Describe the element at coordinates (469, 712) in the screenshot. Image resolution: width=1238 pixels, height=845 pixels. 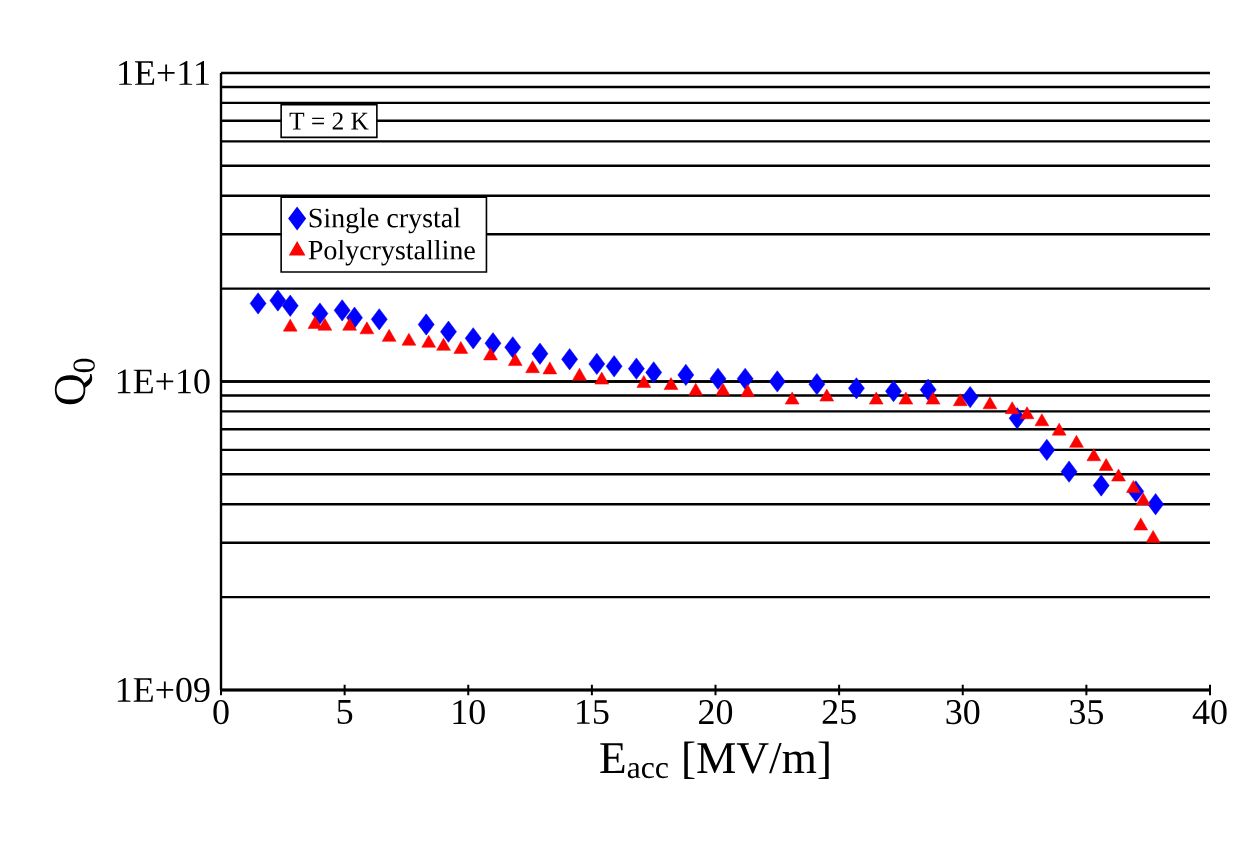
I see `x-tick-label: 10` at that location.